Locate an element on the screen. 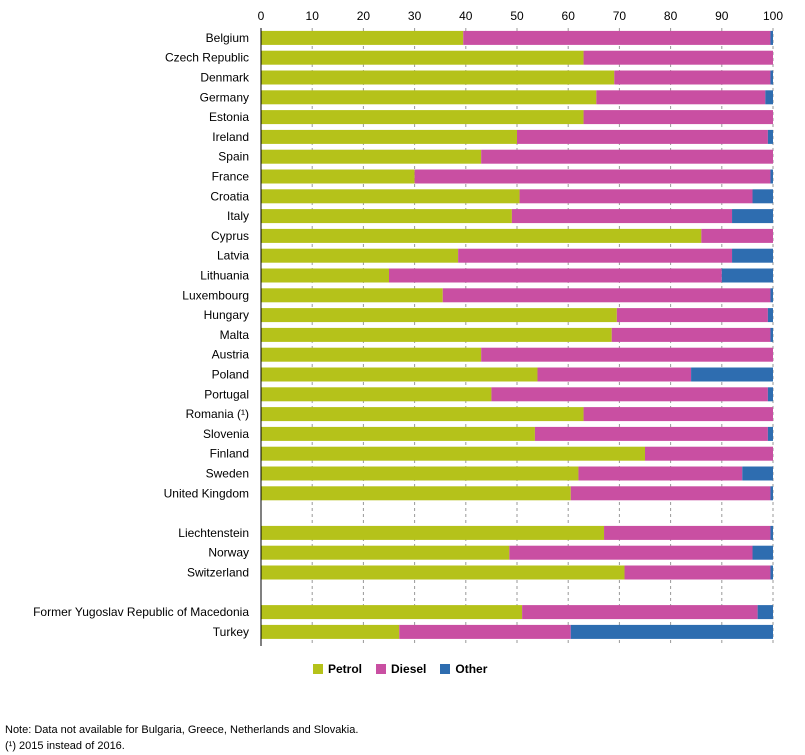 This screenshot has width=805, height=755. legend-label-diesel: Diesel is located at coordinates (409, 669).